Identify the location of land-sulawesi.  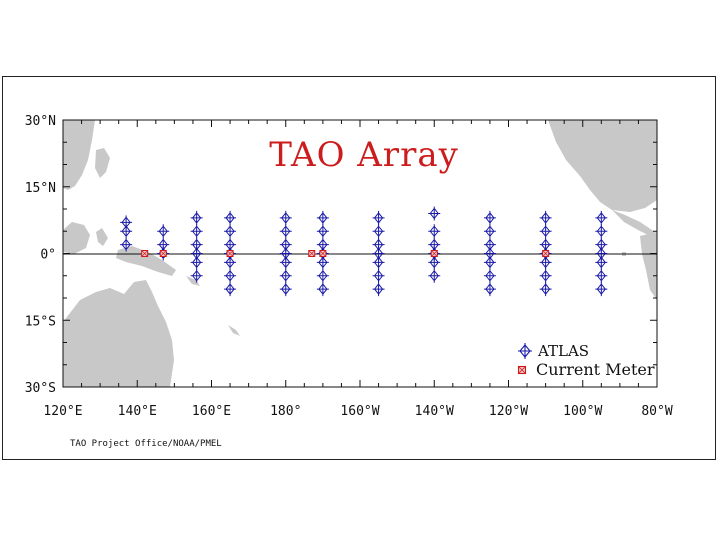
(102, 237).